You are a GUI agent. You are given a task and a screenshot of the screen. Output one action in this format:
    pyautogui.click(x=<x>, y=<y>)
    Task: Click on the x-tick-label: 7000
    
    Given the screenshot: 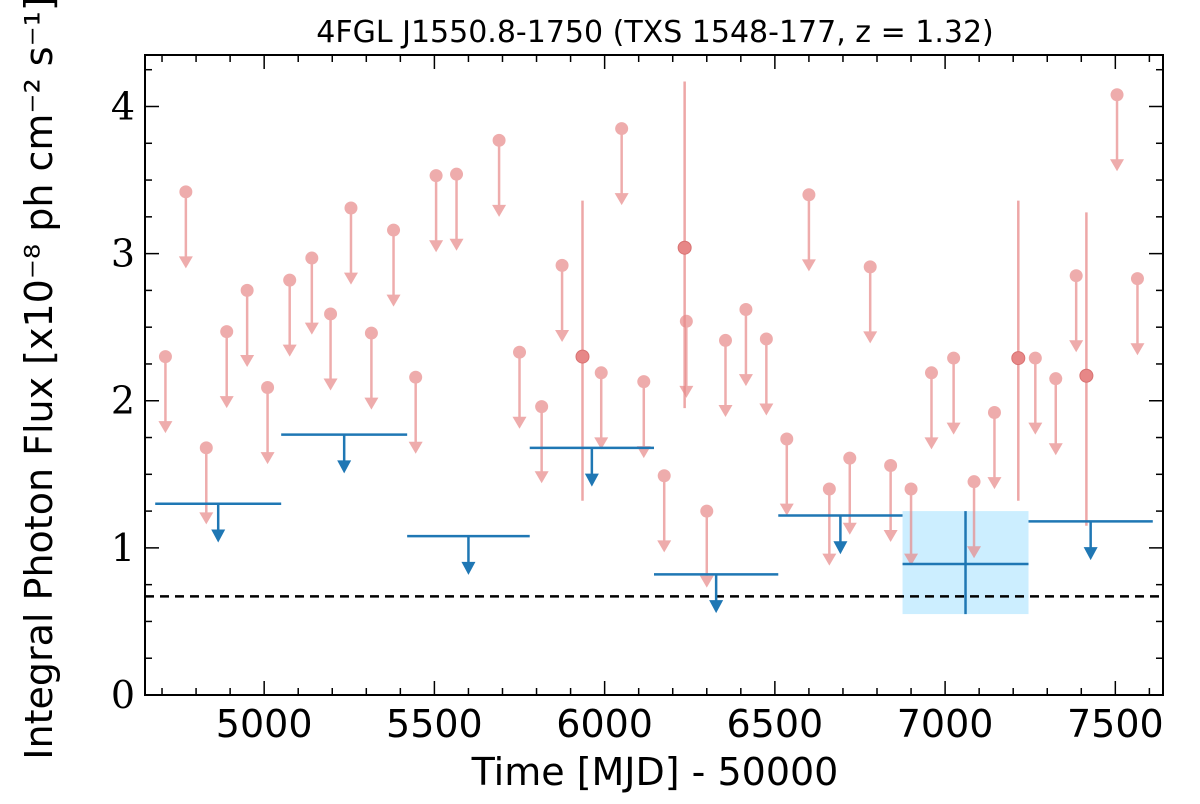 What is the action you would take?
    pyautogui.click(x=945, y=724)
    